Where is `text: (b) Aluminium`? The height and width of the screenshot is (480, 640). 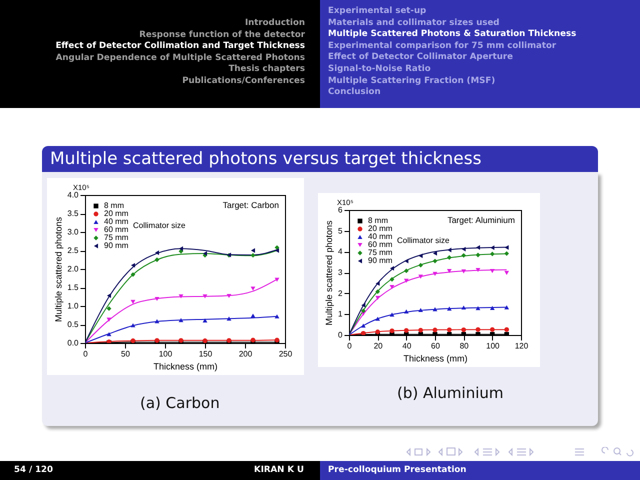
text: (b) Aluminium is located at coordinates (450, 393).